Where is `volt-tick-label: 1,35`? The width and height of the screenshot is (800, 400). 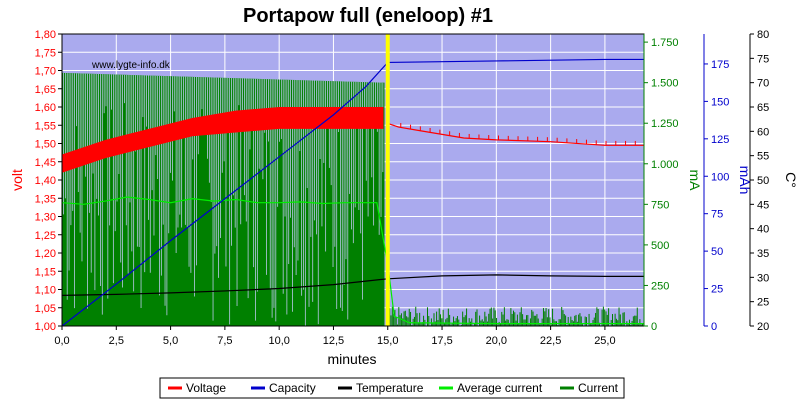
volt-tick-label: 1,35 is located at coordinates (45, 199).